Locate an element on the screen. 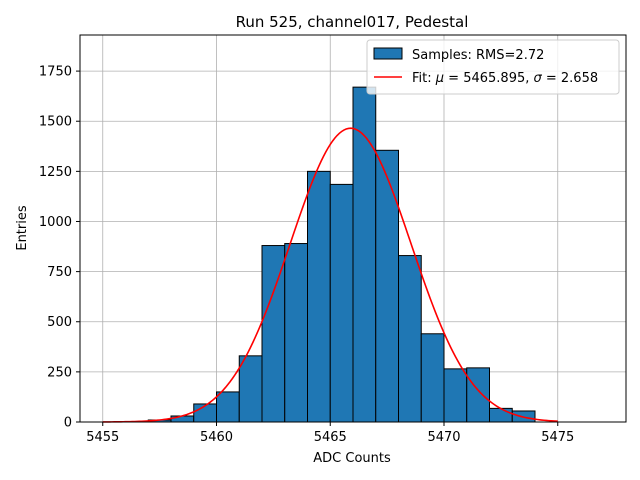 This screenshot has height=480, width=640. y-tick-label: 1750 is located at coordinates (55, 72).